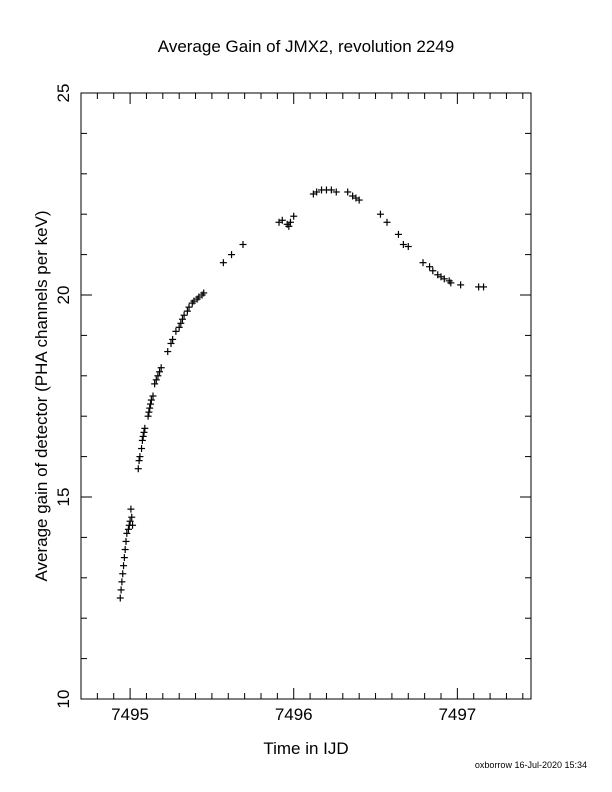  What do you see at coordinates (457, 714) in the screenshot?
I see `x-tick-label: 7497` at bounding box center [457, 714].